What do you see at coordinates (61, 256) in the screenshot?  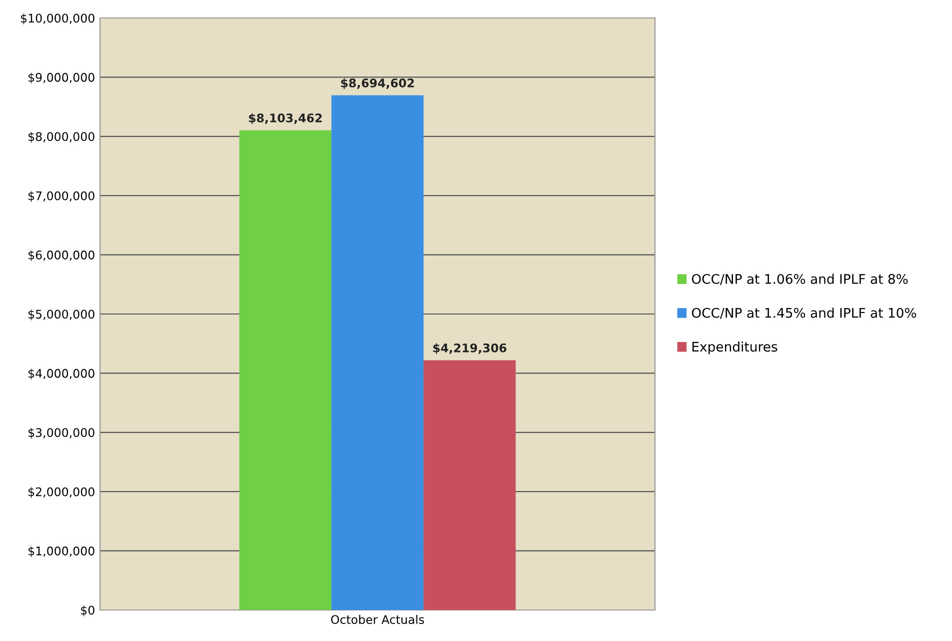 I see `y-tick-label: $6,000,000` at bounding box center [61, 256].